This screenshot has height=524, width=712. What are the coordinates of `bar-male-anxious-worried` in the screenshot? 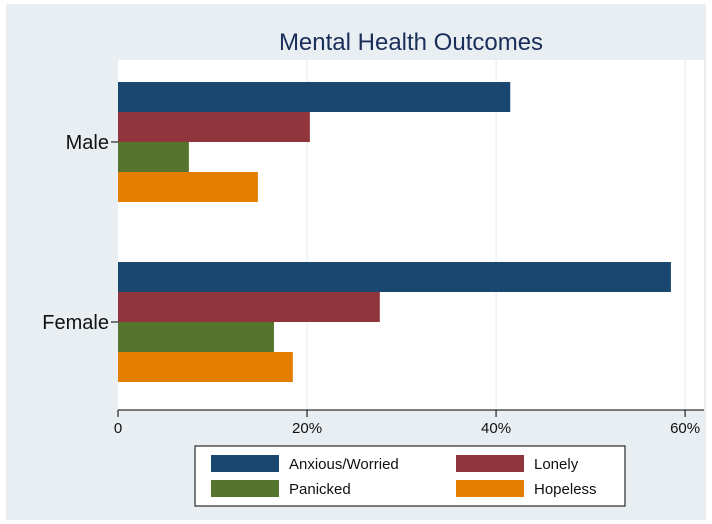 It's located at (314, 97).